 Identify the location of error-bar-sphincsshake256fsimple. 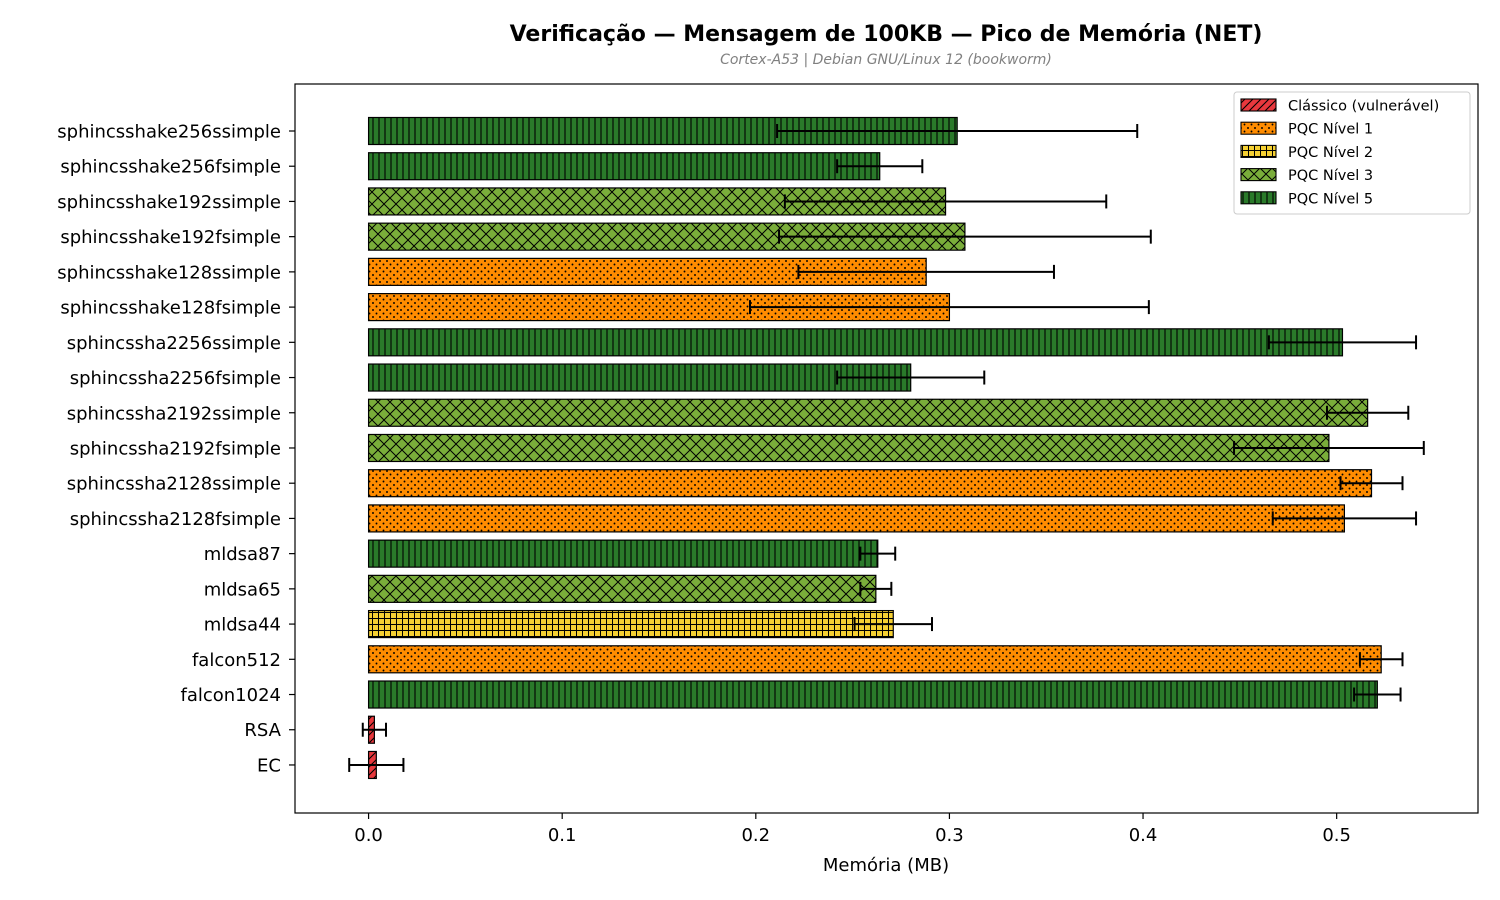
(880, 166).